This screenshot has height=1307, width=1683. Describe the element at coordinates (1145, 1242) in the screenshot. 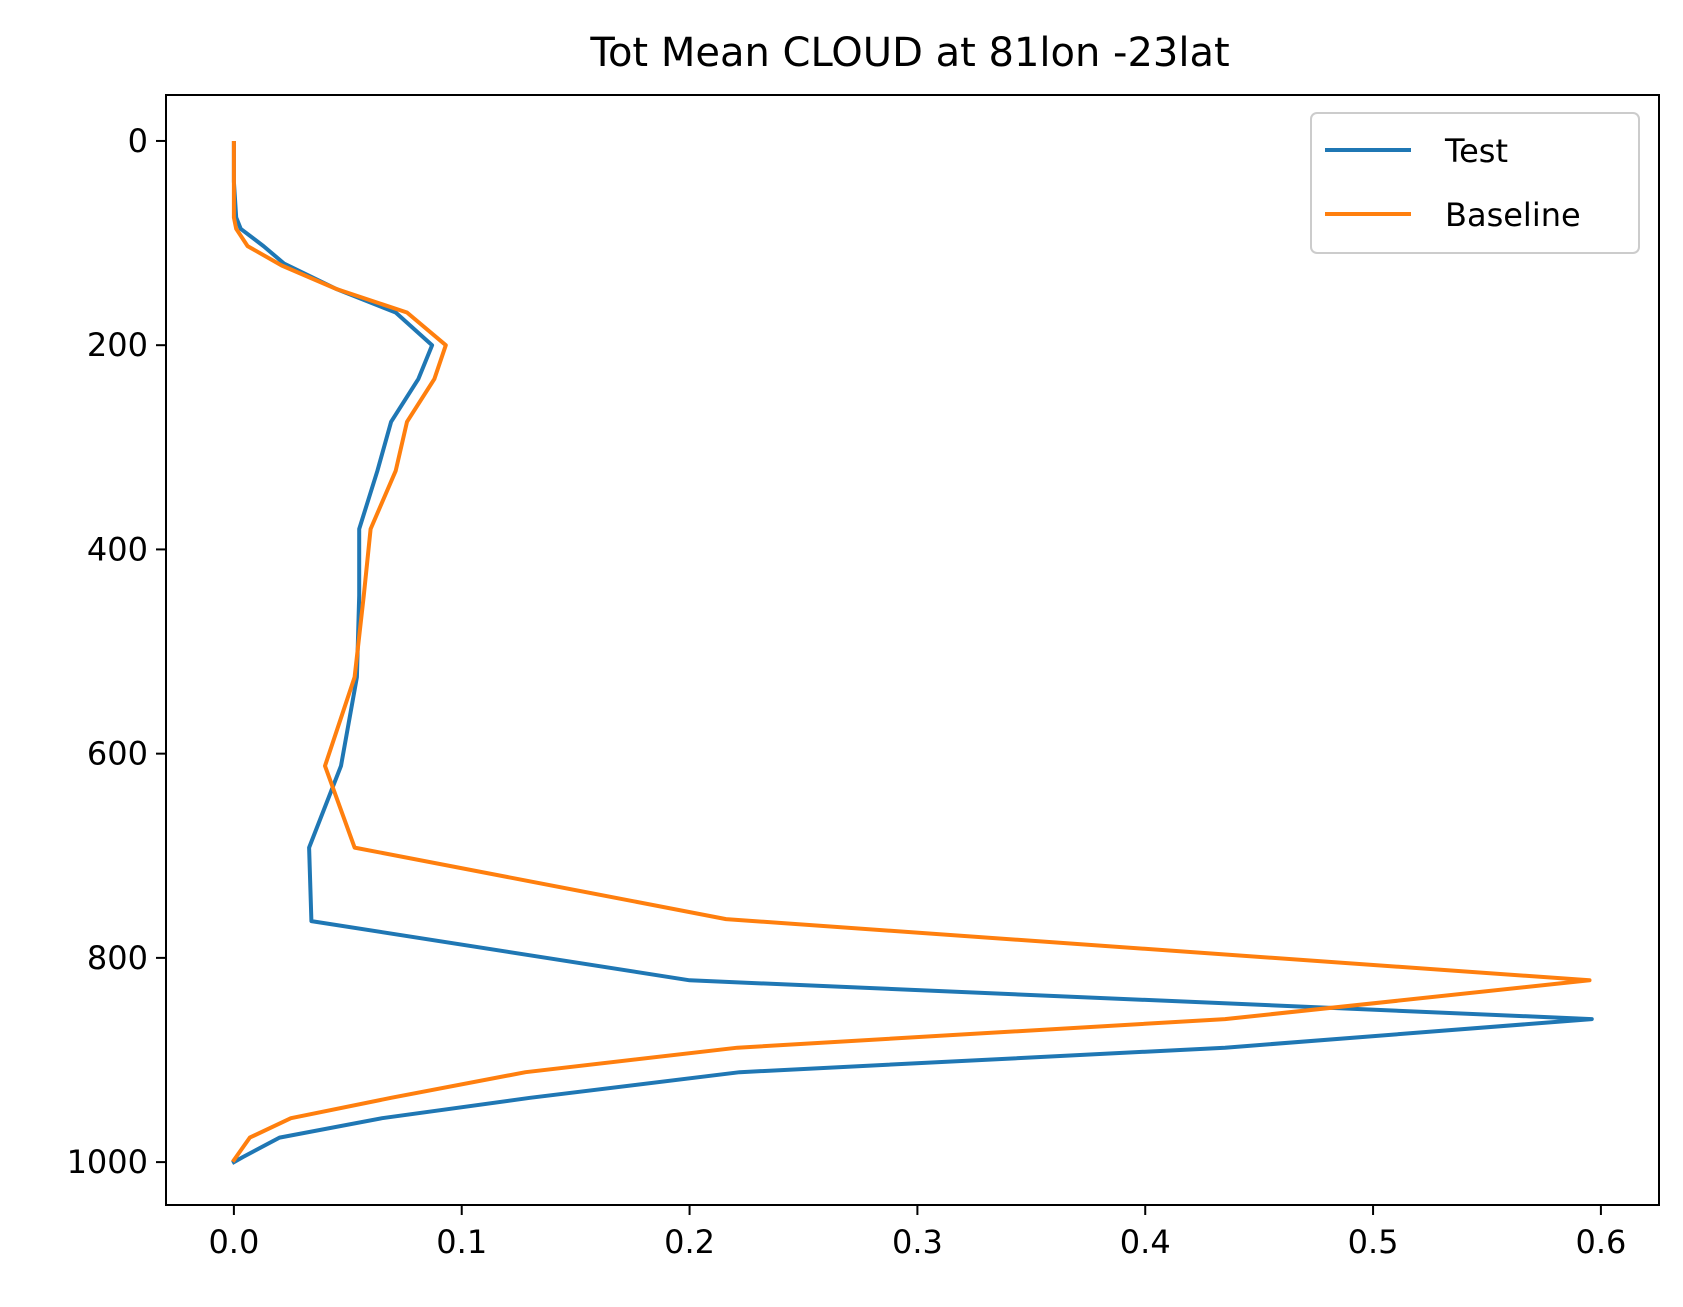

I see `x-tick-label: 0.4` at that location.